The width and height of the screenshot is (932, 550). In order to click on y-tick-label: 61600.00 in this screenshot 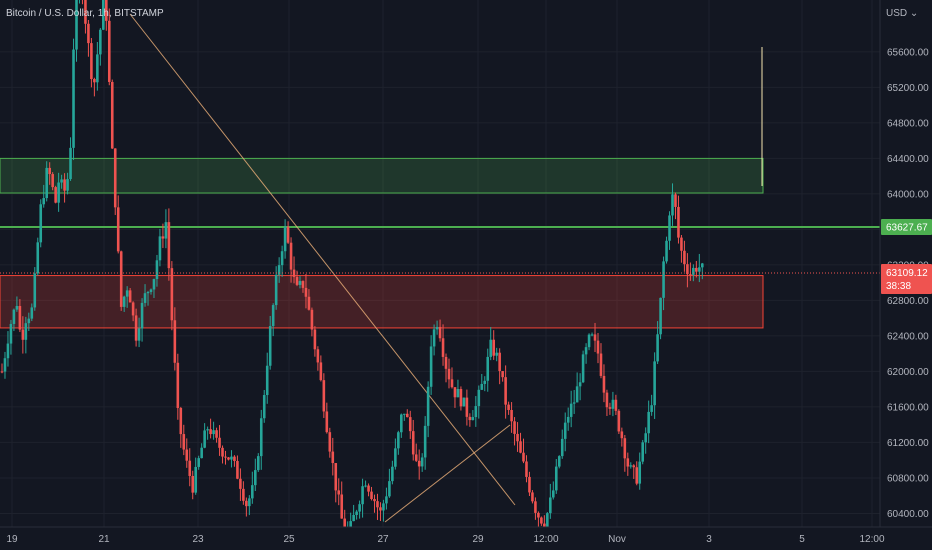, I will do `click(908, 407)`.